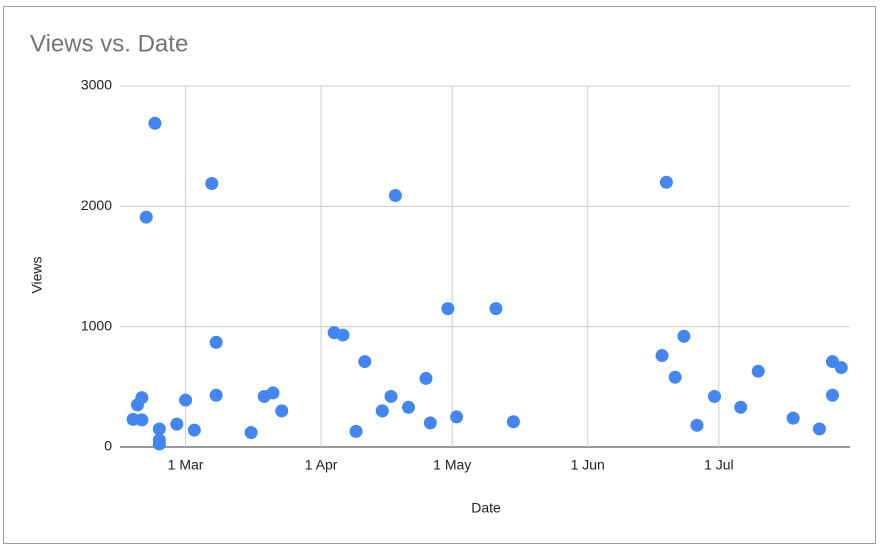 The height and width of the screenshot is (547, 880). I want to click on y-axis-label: Views, so click(37, 274).